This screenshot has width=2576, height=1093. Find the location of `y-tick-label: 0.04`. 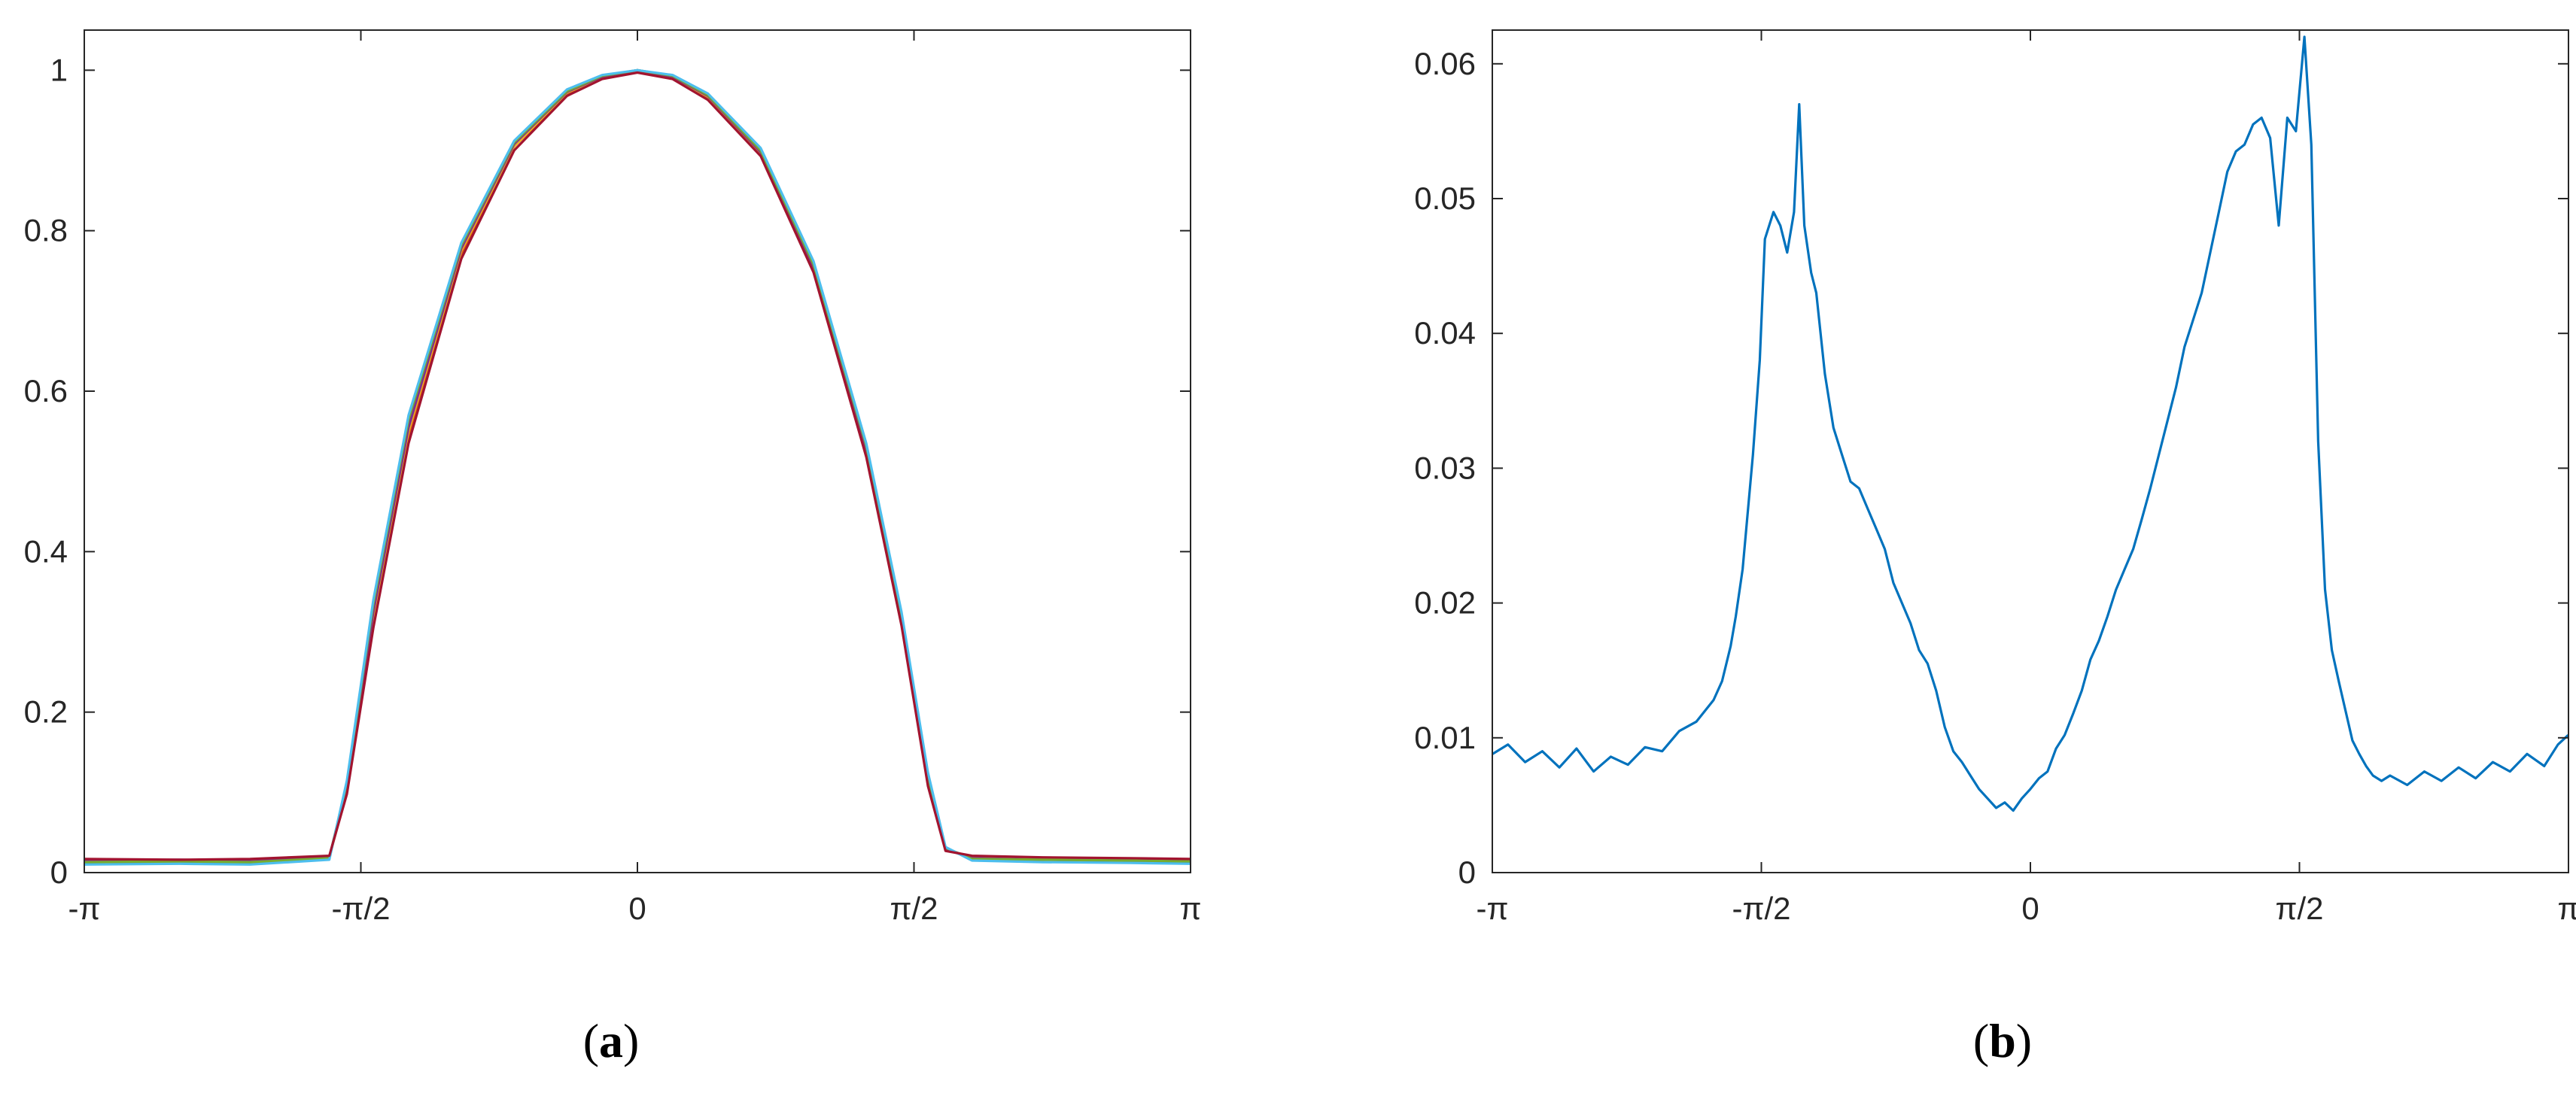

y-tick-label: 0.04 is located at coordinates (1445, 333).